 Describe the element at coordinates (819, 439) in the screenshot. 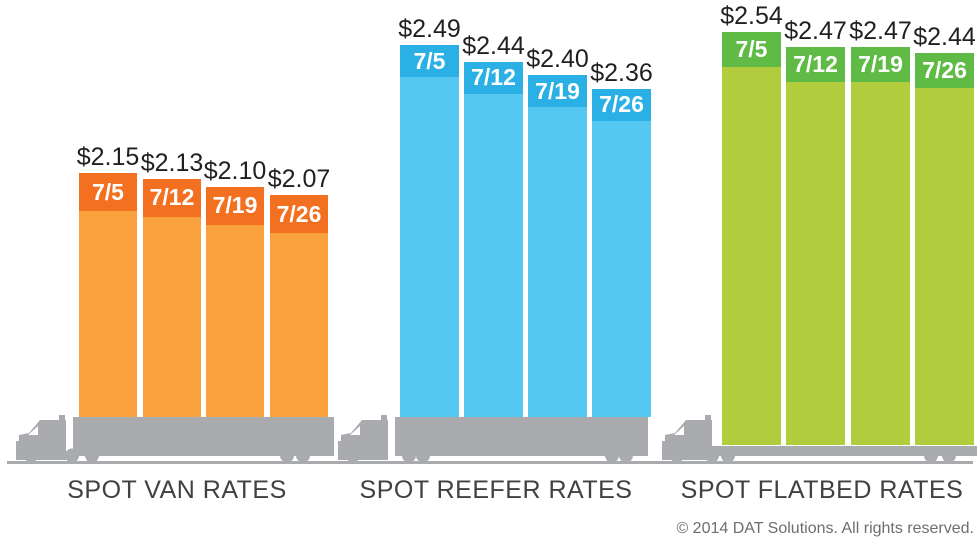

I see `truck-spot-flatbed-rates-icon` at that location.